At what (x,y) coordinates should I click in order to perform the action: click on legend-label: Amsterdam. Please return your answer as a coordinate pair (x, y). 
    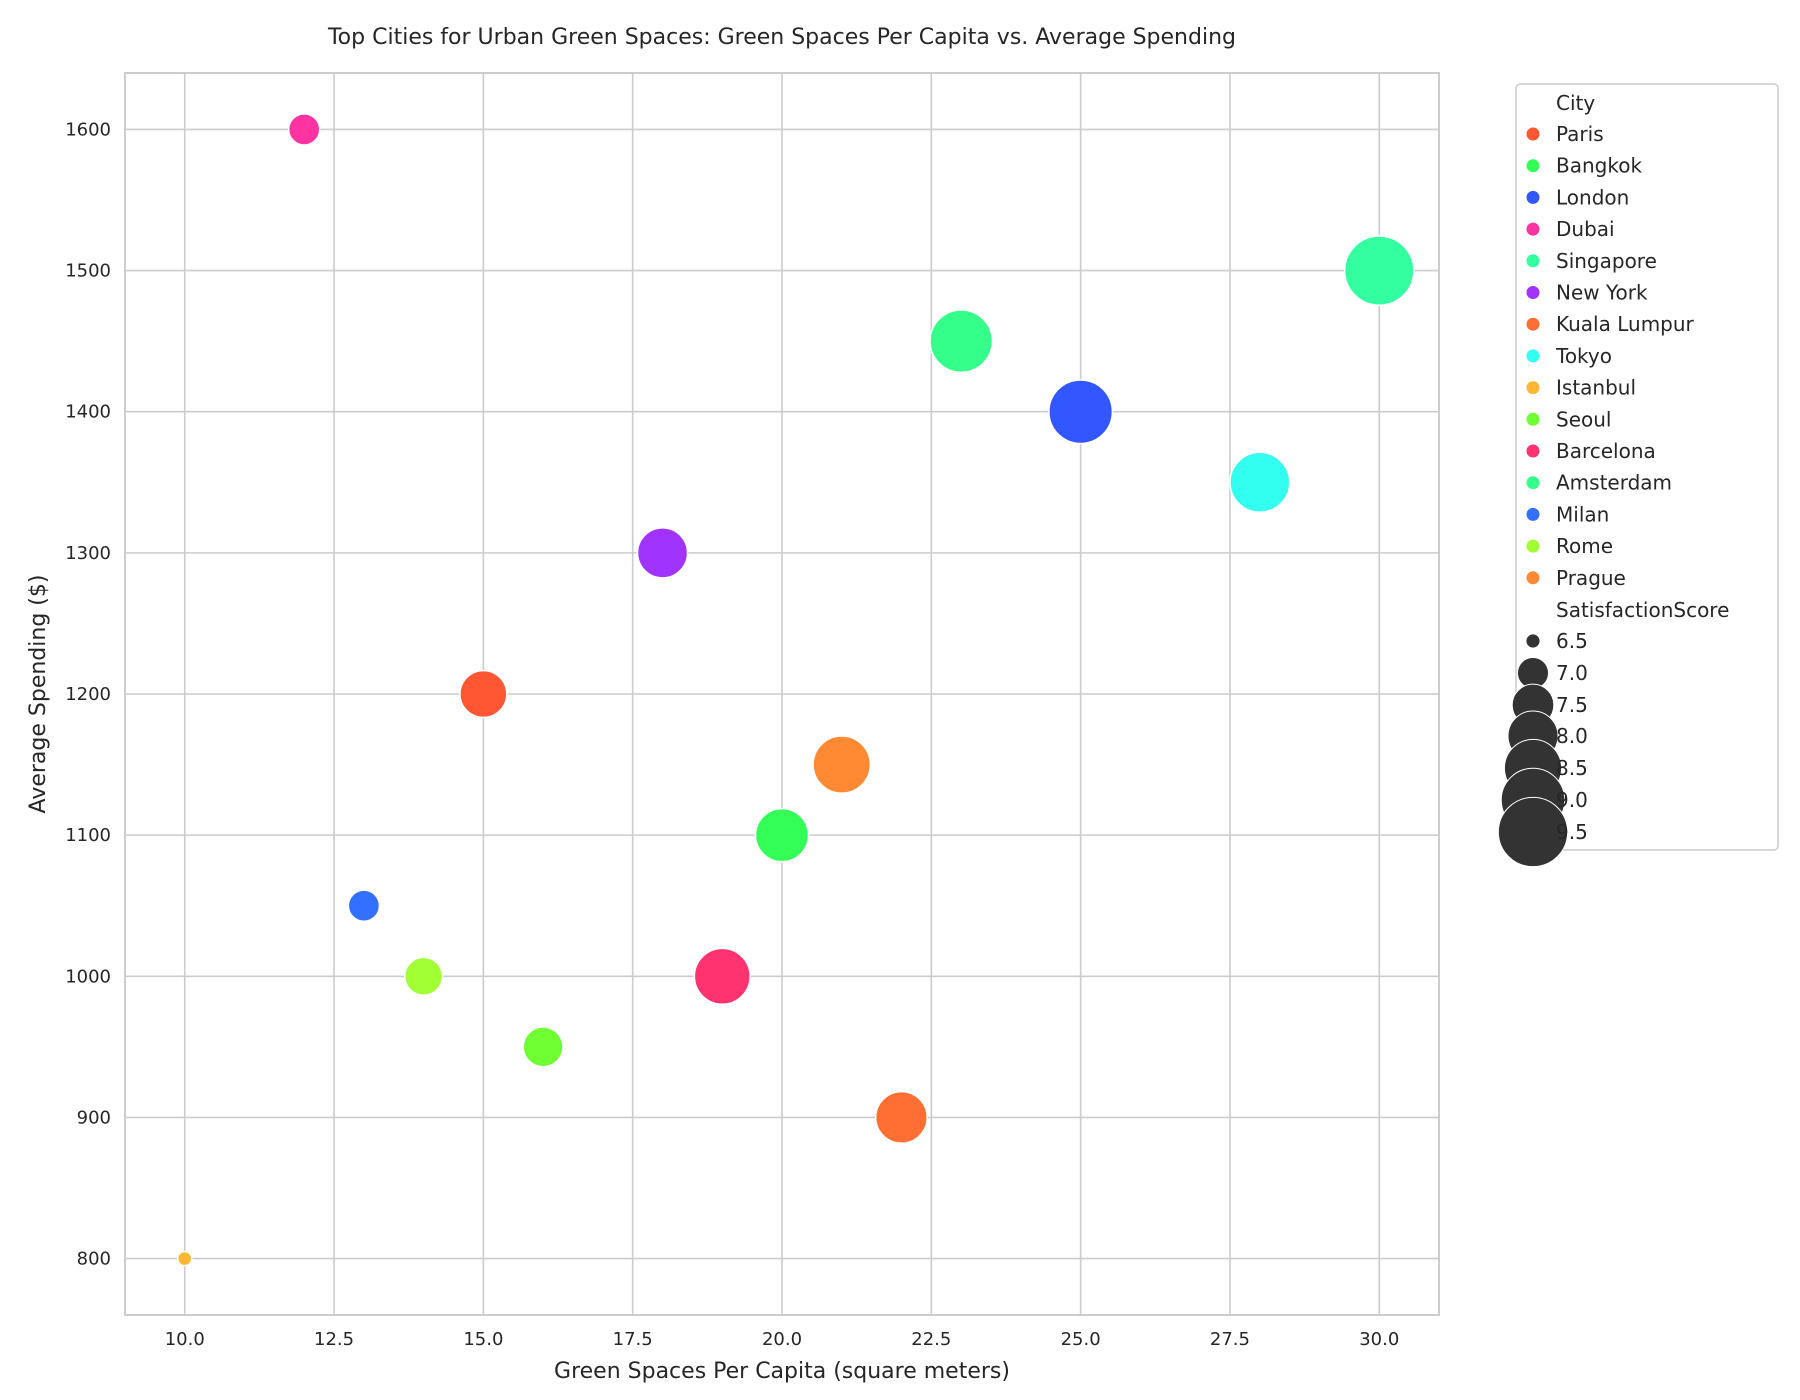
    Looking at the image, I should click on (1614, 483).